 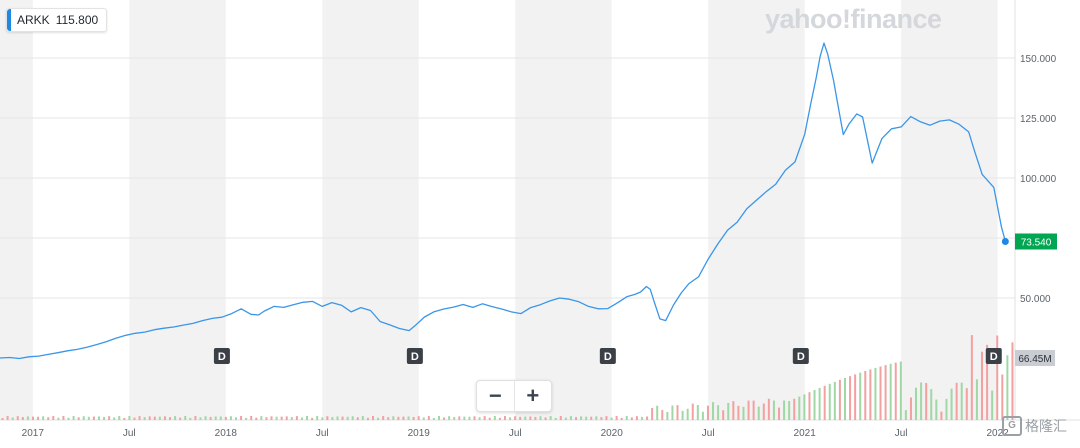 What do you see at coordinates (495, 395) in the screenshot?
I see `zoom-out-button: −` at bounding box center [495, 395].